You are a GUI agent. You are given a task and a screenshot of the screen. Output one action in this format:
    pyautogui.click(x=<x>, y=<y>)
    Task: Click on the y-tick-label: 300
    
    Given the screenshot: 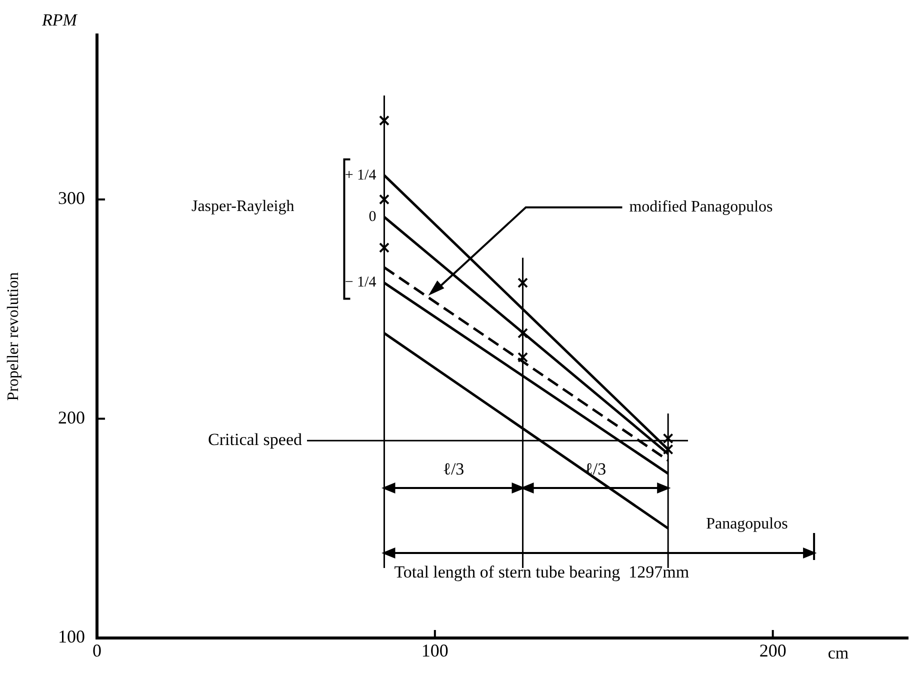 What is the action you would take?
    pyautogui.click(x=71, y=198)
    